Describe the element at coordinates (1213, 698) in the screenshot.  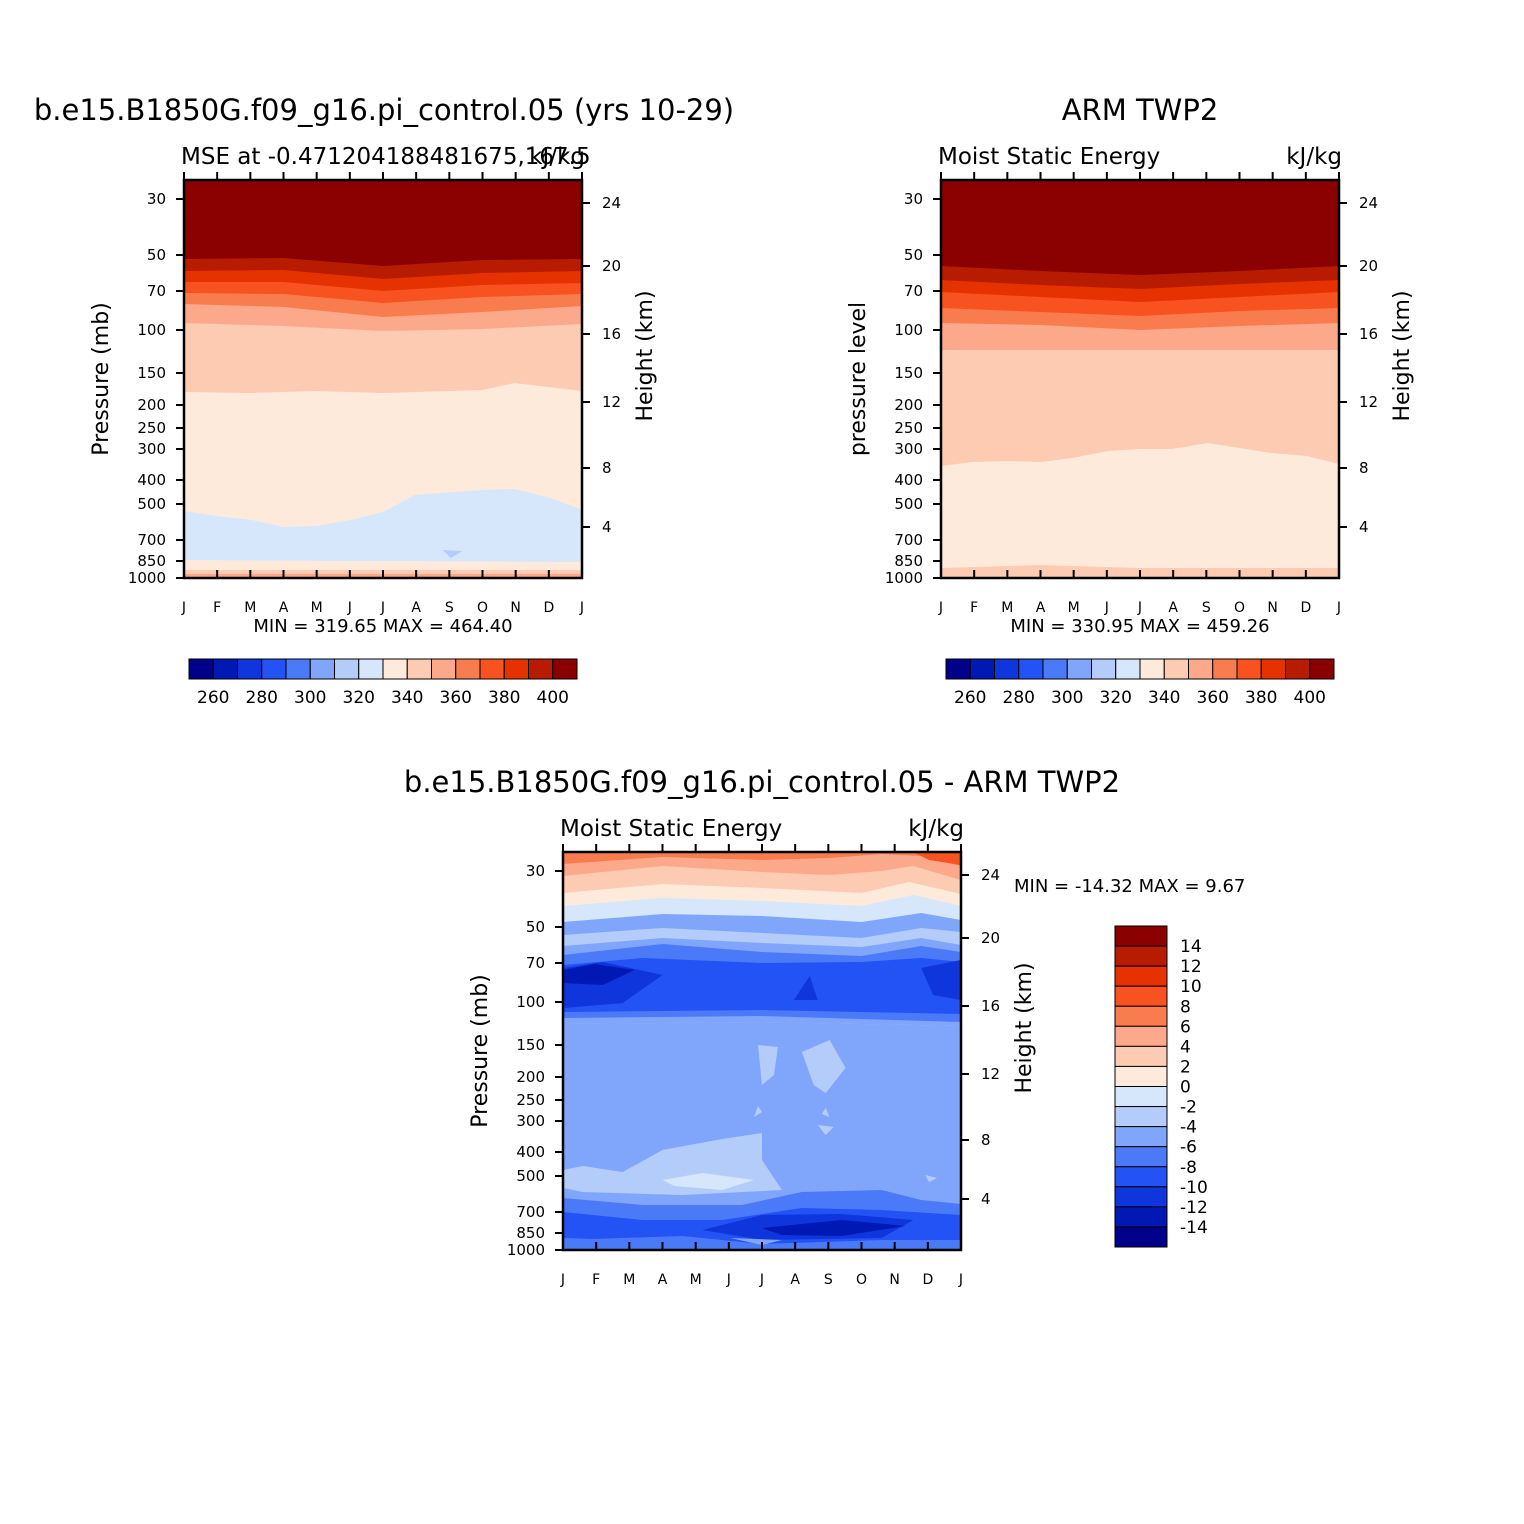
I see `colorbar-label: 360` at that location.